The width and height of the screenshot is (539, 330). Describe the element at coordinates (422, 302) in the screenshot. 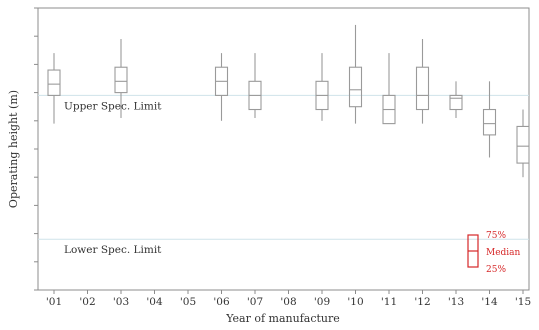

I see `x-tick-label: '12` at that location.